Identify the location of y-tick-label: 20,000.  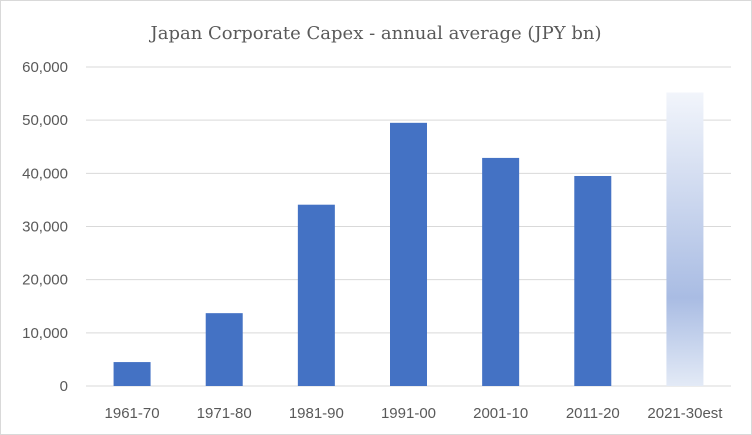
(45, 280).